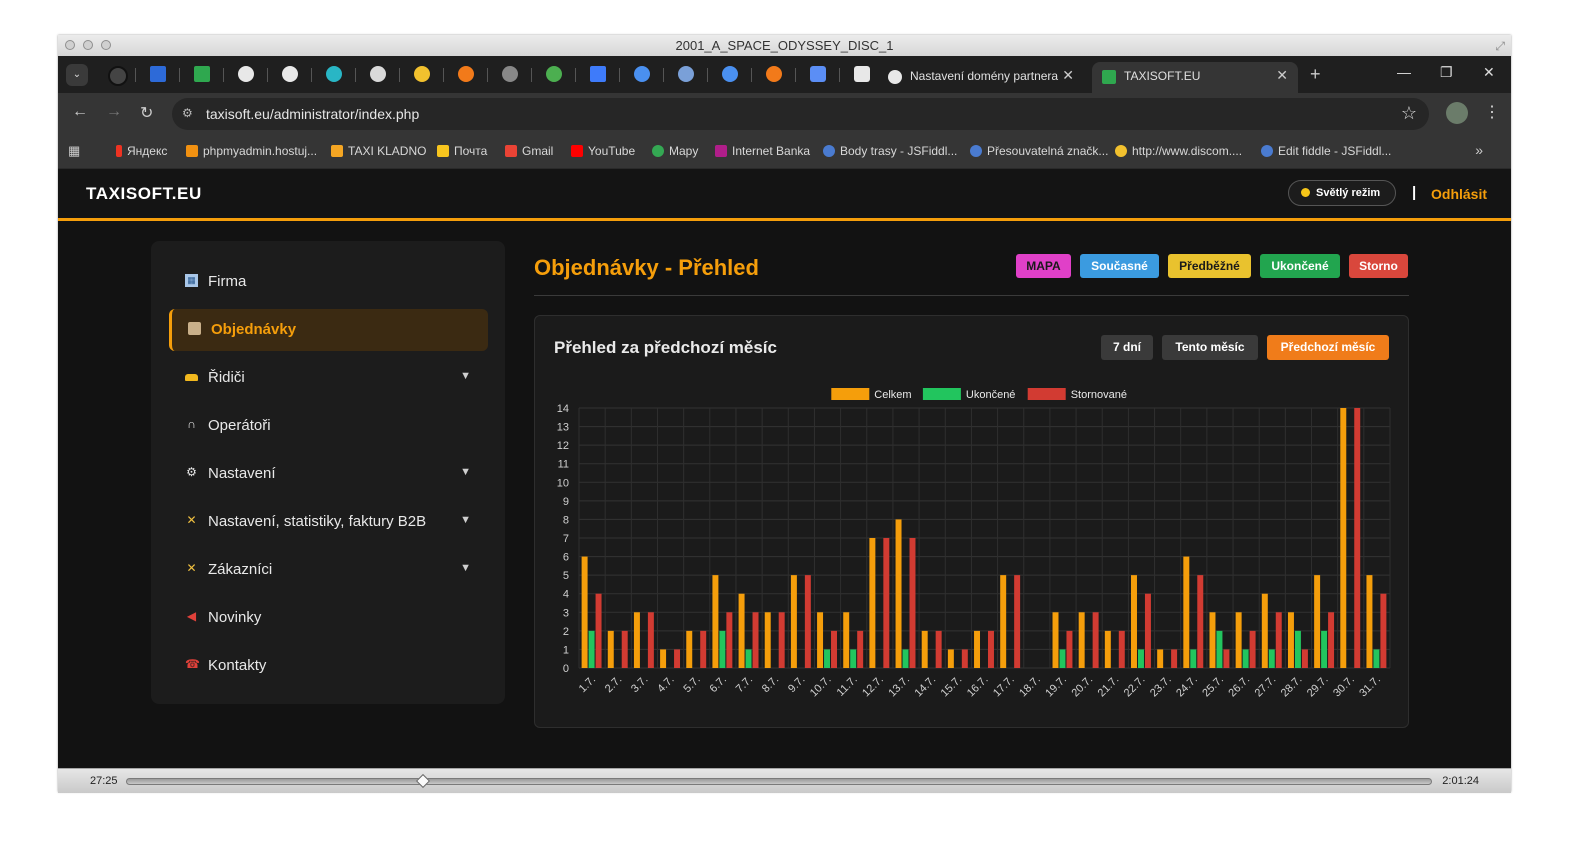 The height and width of the screenshot is (854, 1575). I want to click on legend-label: Celkem, so click(892, 395).